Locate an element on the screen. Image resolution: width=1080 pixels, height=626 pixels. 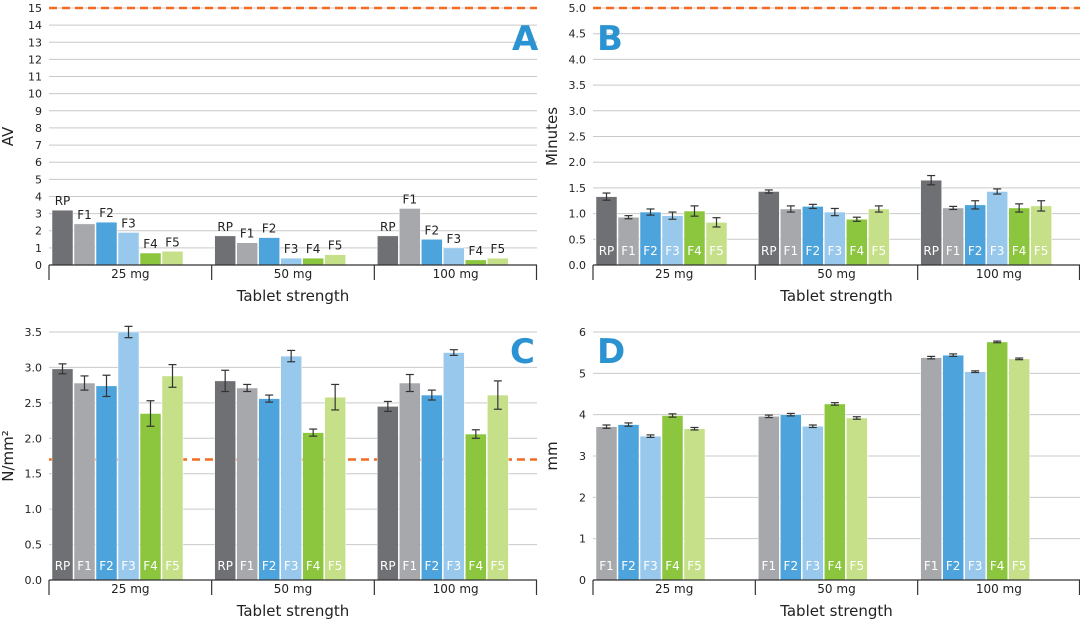
x-category-label: 100 mg is located at coordinates (999, 589).